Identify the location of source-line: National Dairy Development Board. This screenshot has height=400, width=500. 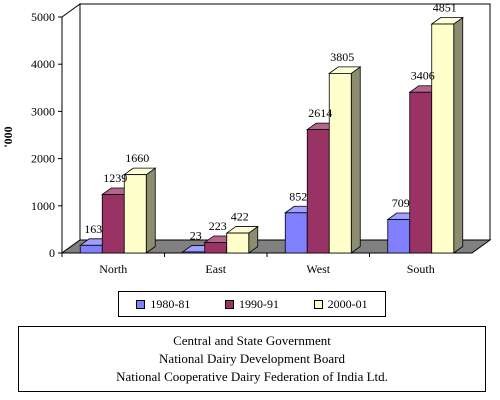
(252, 358).